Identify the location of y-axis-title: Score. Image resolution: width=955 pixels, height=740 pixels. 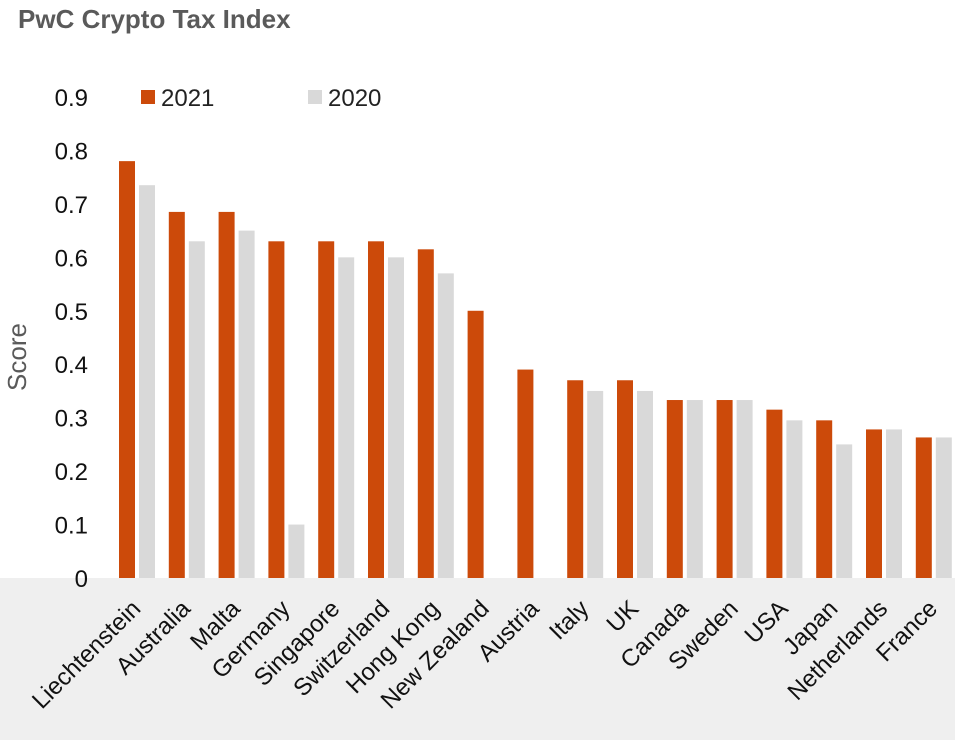
(17, 357).